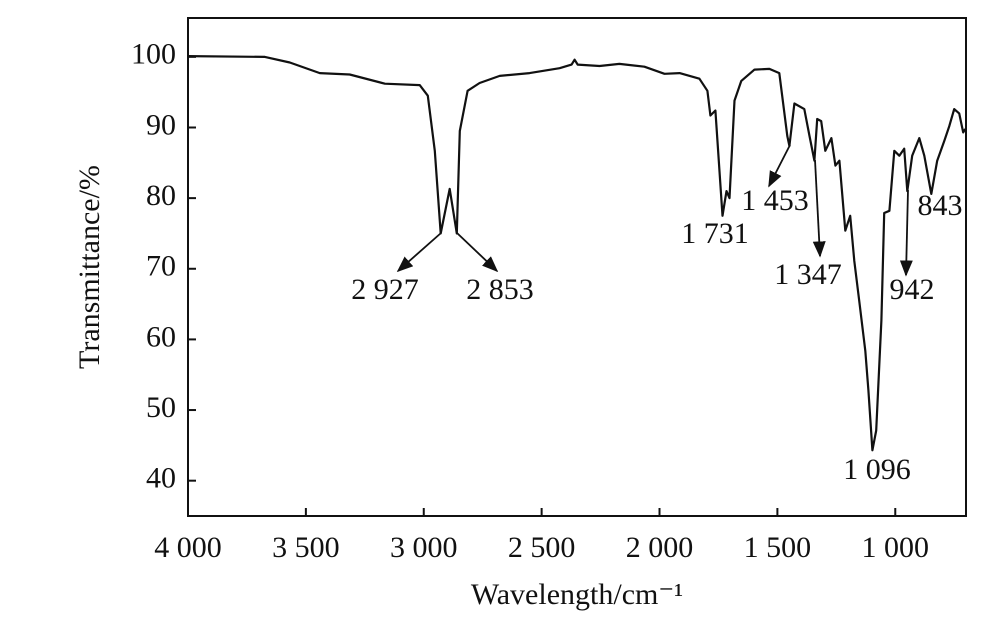  Describe the element at coordinates (577, 594) in the screenshot. I see `x-axis-label: Wavelength/cm⁻¹` at that location.